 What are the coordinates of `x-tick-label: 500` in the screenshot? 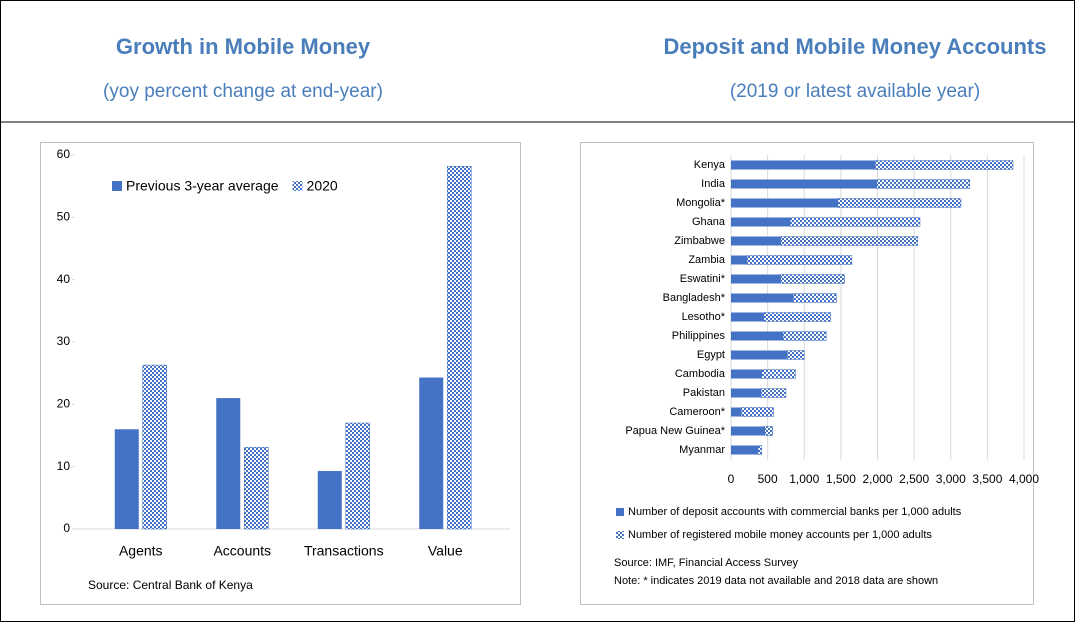 It's located at (768, 479).